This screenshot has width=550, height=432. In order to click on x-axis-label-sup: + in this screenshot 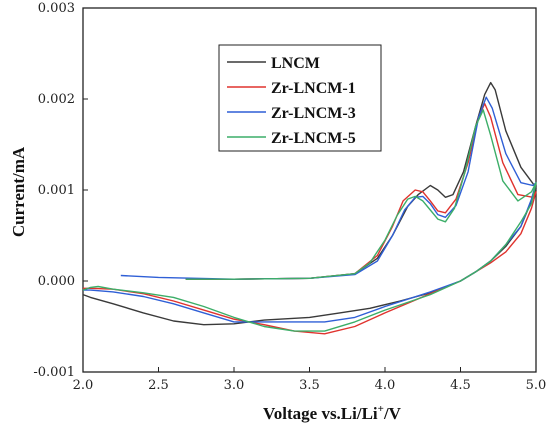, I will do `click(381, 409)`.